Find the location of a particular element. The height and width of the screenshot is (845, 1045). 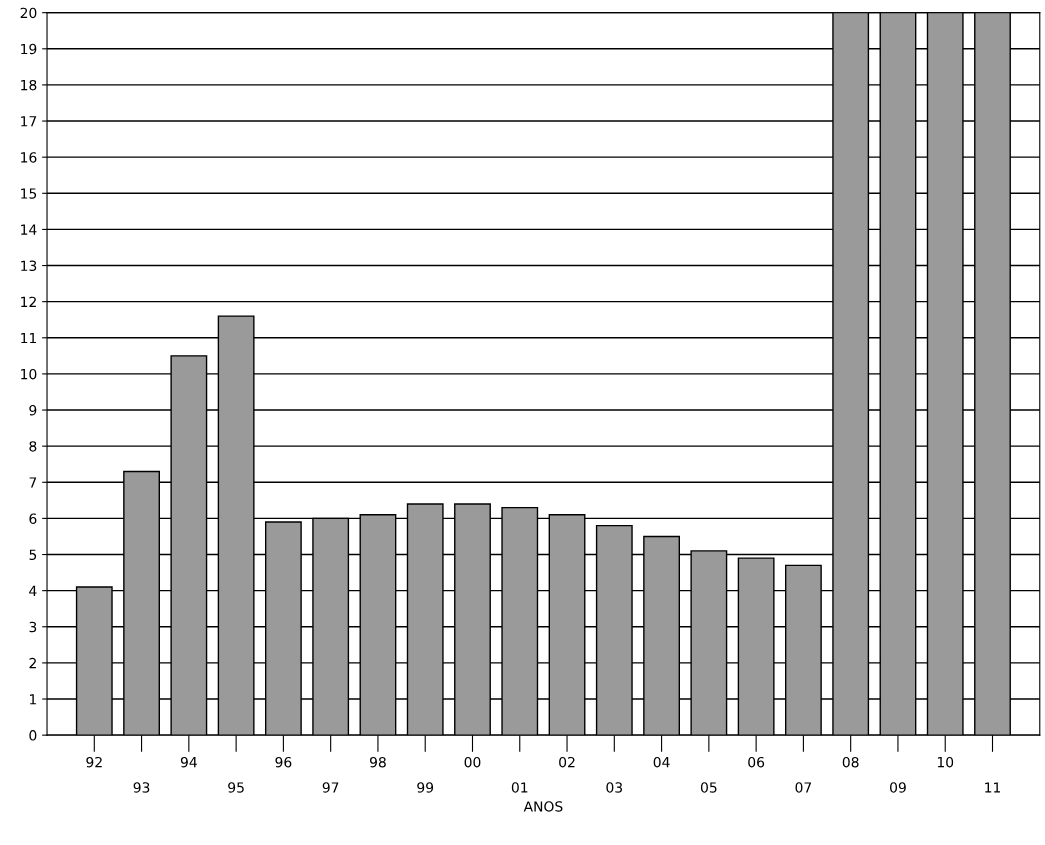

y-tick-label: 12 is located at coordinates (28, 301).